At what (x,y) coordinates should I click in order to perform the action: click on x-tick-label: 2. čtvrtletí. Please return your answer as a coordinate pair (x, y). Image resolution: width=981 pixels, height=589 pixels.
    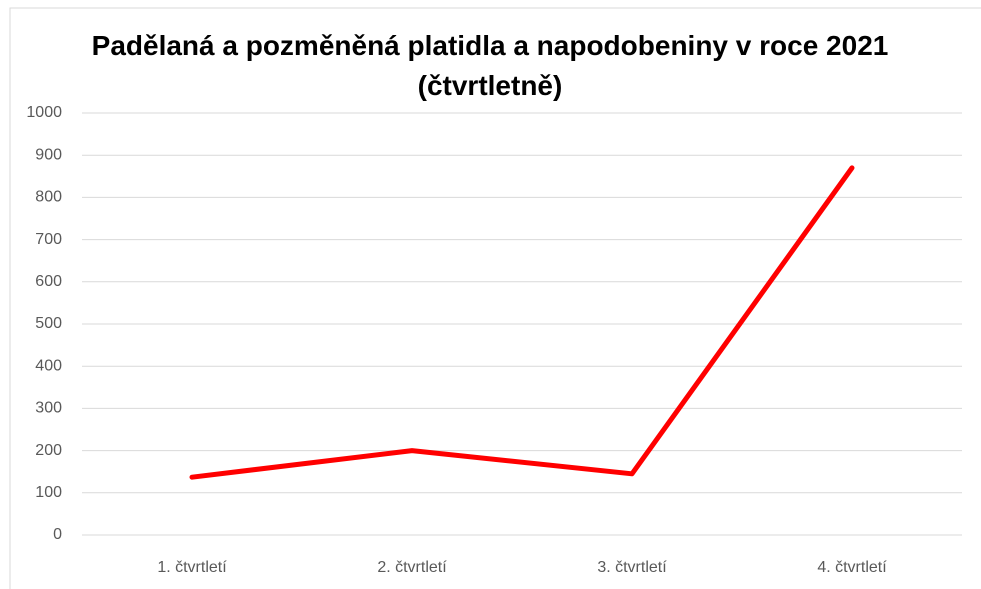
    Looking at the image, I should click on (412, 567).